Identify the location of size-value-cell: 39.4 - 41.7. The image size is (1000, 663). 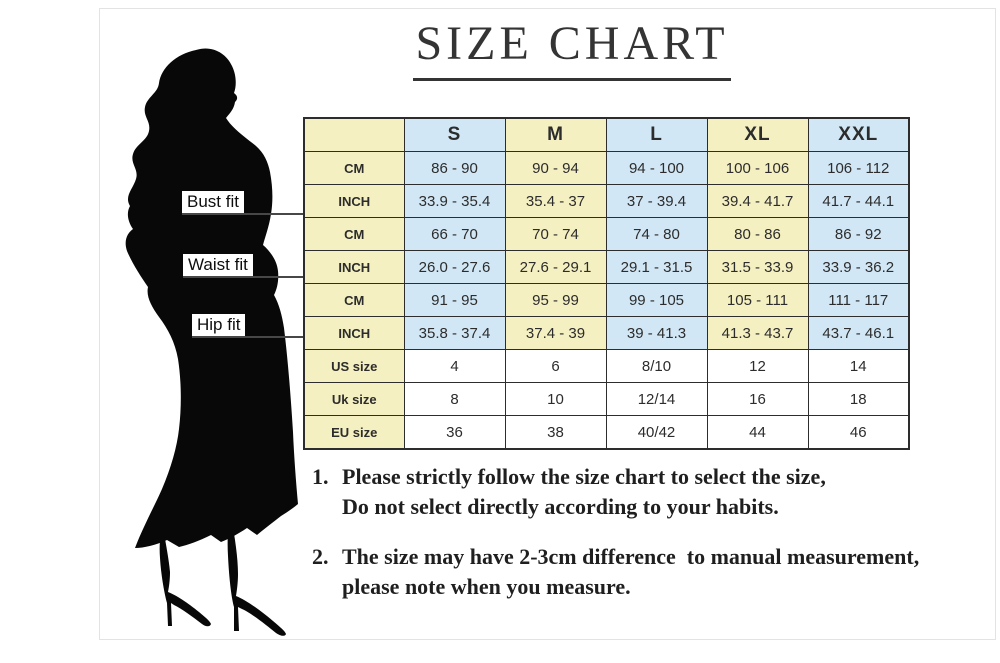
(757, 201).